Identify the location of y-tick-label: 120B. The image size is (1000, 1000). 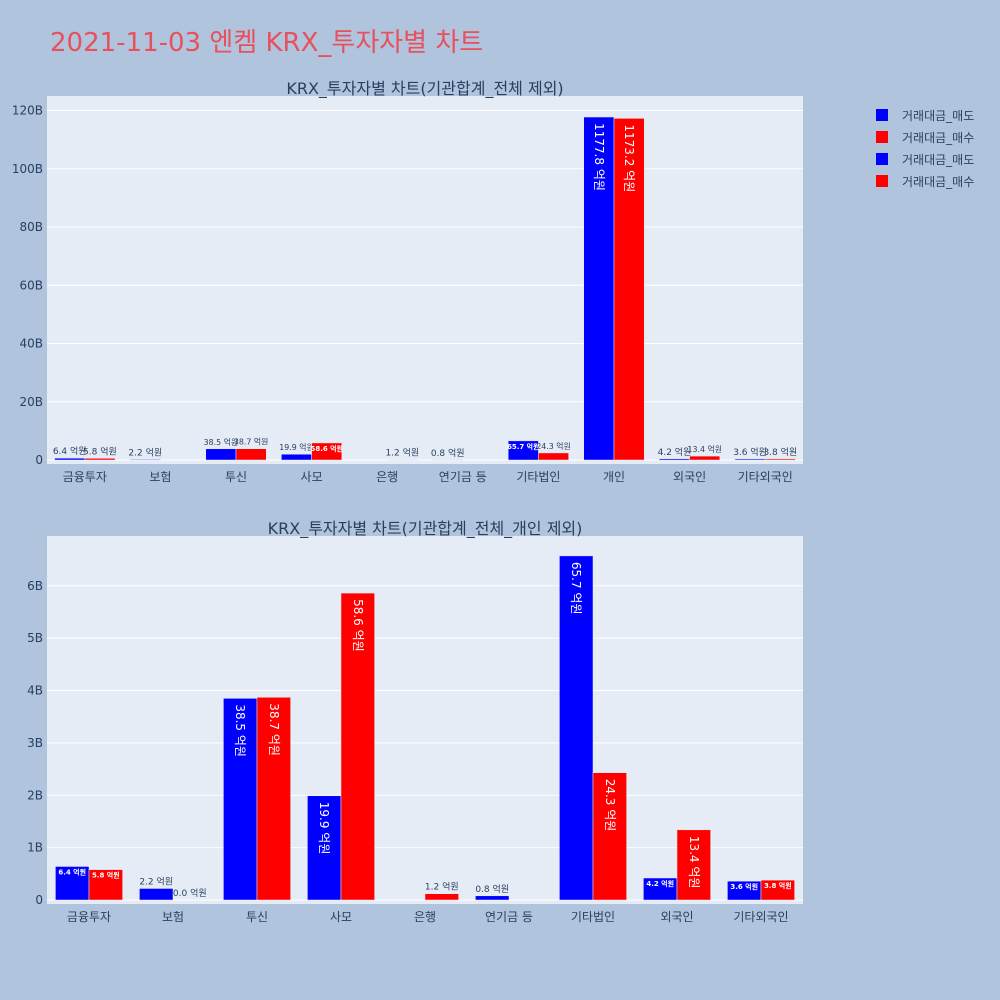
(27, 111).